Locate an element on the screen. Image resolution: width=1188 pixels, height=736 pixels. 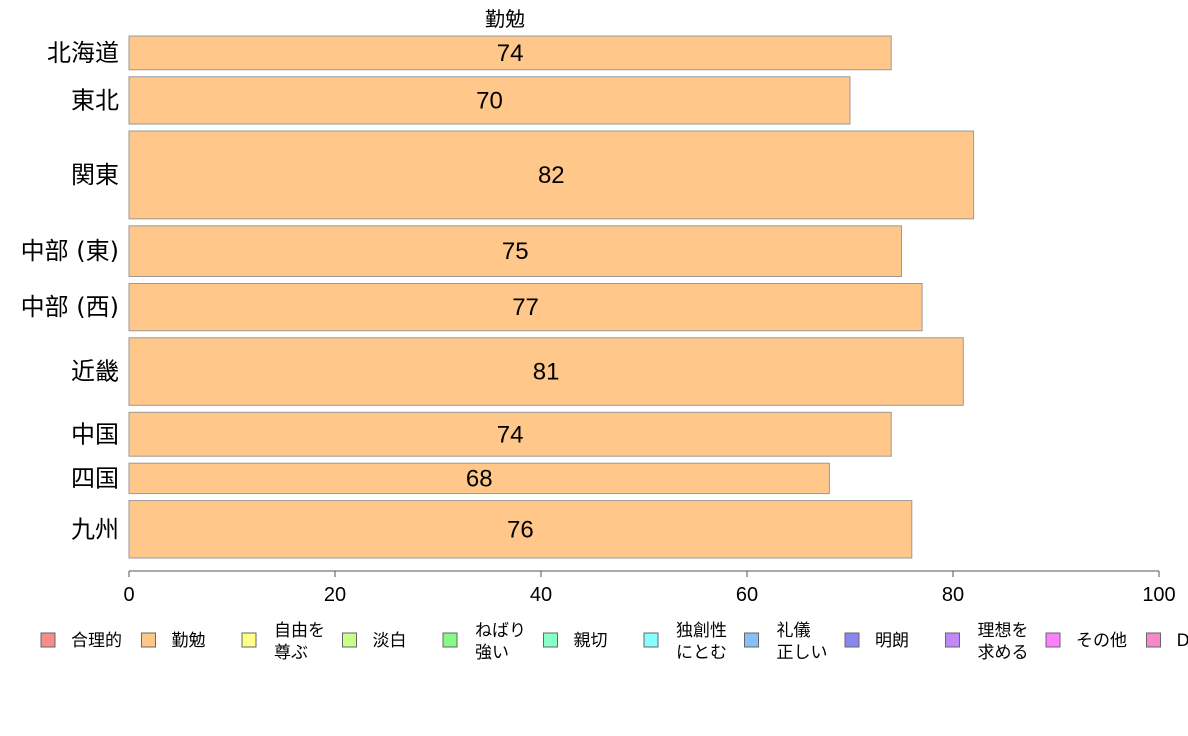
category-label-7: 四国 is located at coordinates (95, 478).